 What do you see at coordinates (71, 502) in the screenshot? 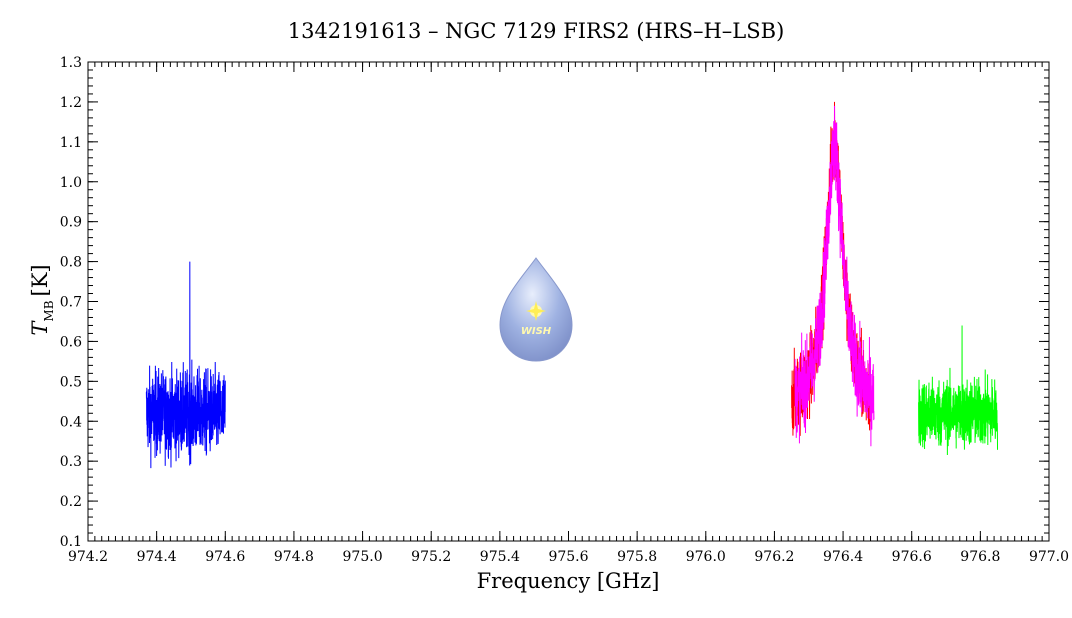
I see `y-tick-label: 0.2` at bounding box center [71, 502].